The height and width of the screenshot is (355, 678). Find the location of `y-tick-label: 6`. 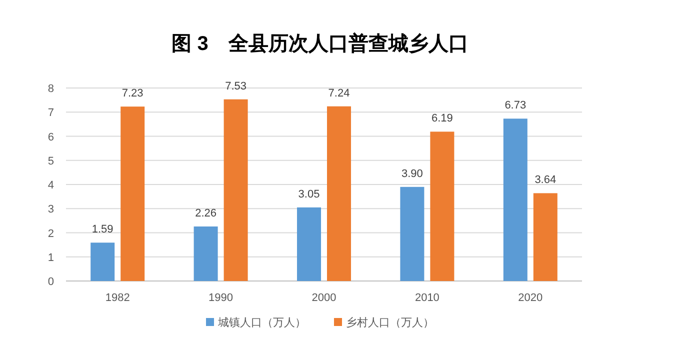

y-tick-label: 6 is located at coordinates (51, 137).